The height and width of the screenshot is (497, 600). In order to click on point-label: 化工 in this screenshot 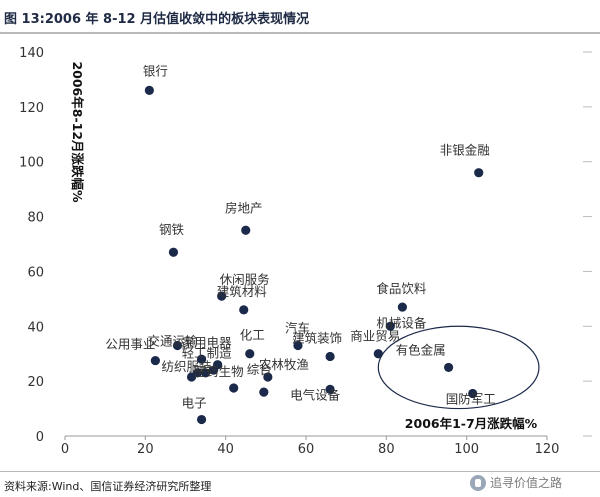, I will do `click(252, 335)`.